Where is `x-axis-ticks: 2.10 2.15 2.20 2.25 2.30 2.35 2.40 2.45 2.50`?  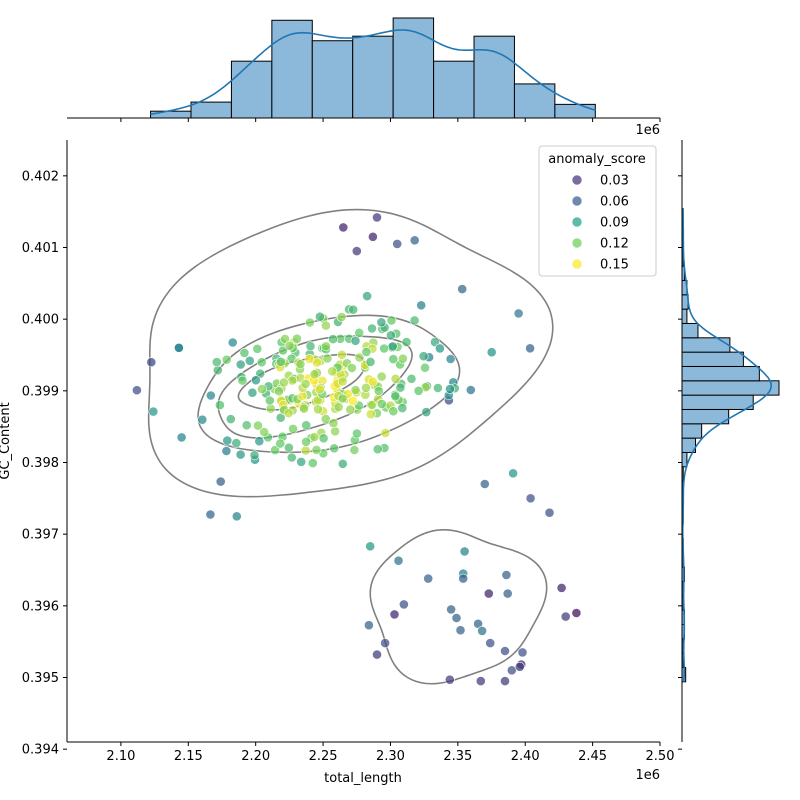 x-axis-ticks: 2.10 2.15 2.20 2.25 2.30 2.35 2.40 2.45 2.50 is located at coordinates (390, 753).